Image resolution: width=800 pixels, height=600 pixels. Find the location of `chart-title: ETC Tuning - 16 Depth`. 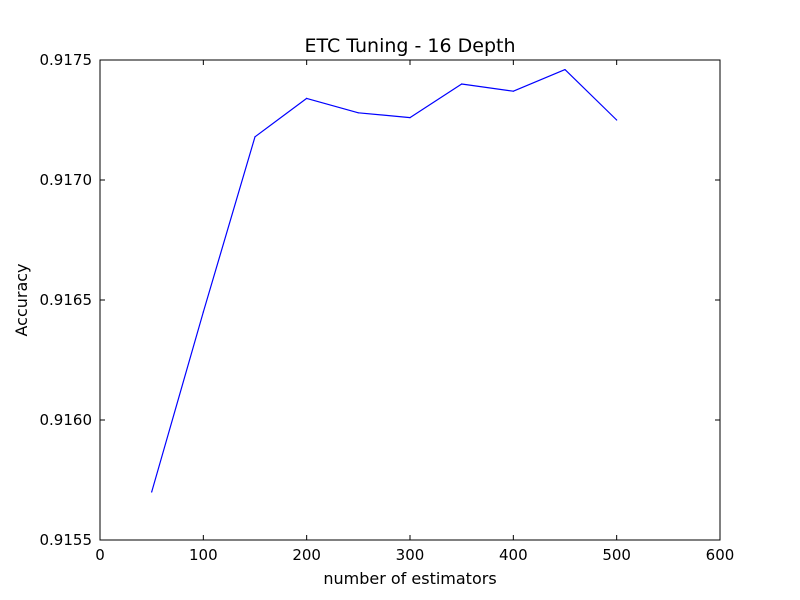

chart-title: ETC Tuning - 16 Depth is located at coordinates (409, 46).